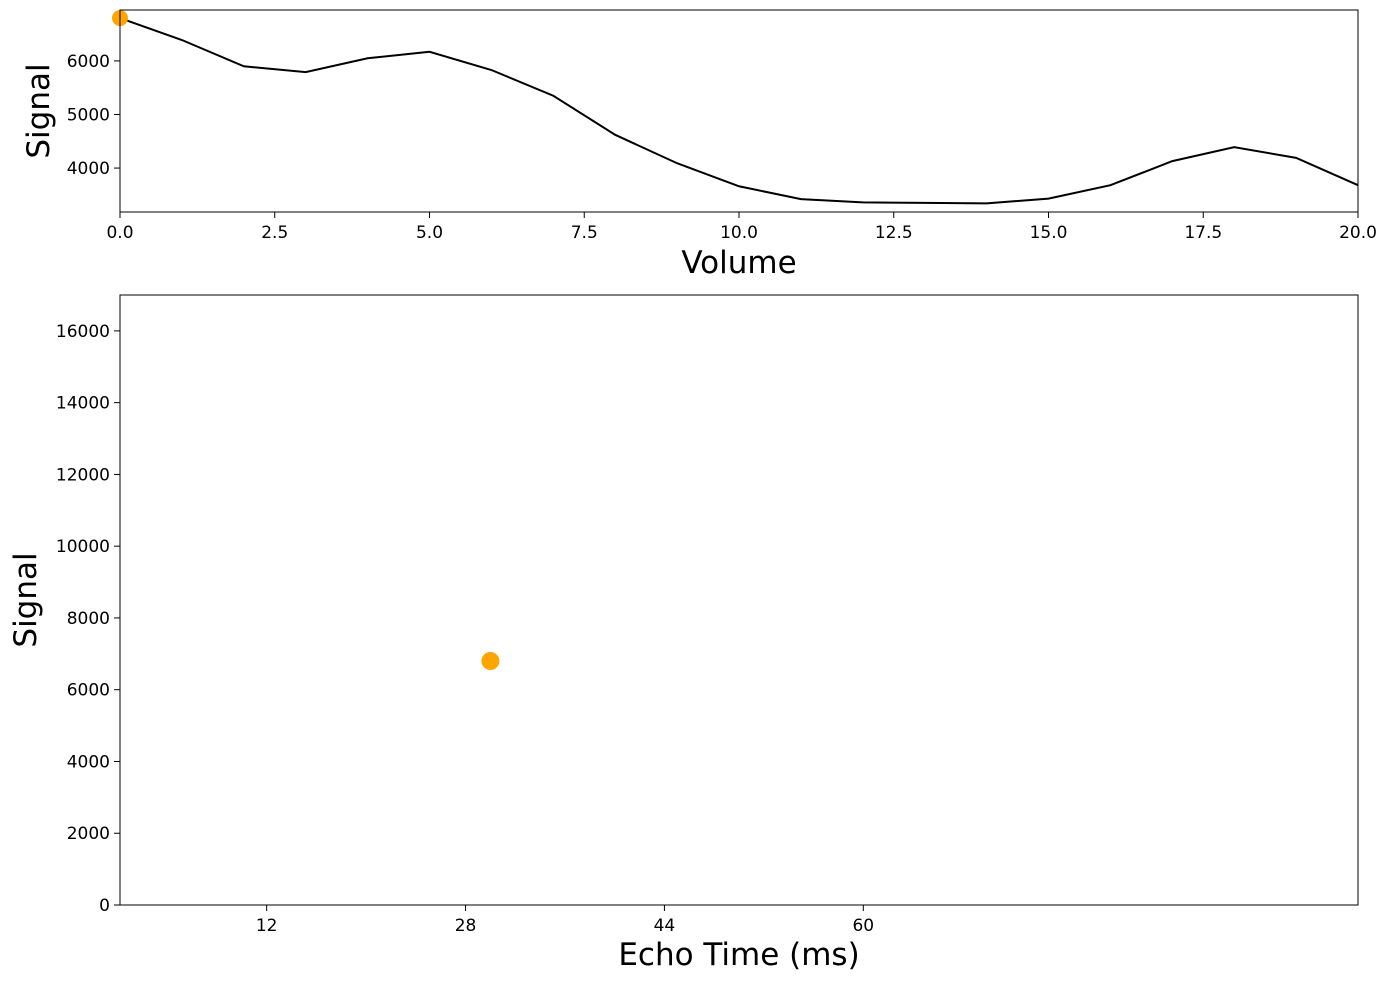  Describe the element at coordinates (104, 906) in the screenshot. I see `y-tick-label: 0` at that location.